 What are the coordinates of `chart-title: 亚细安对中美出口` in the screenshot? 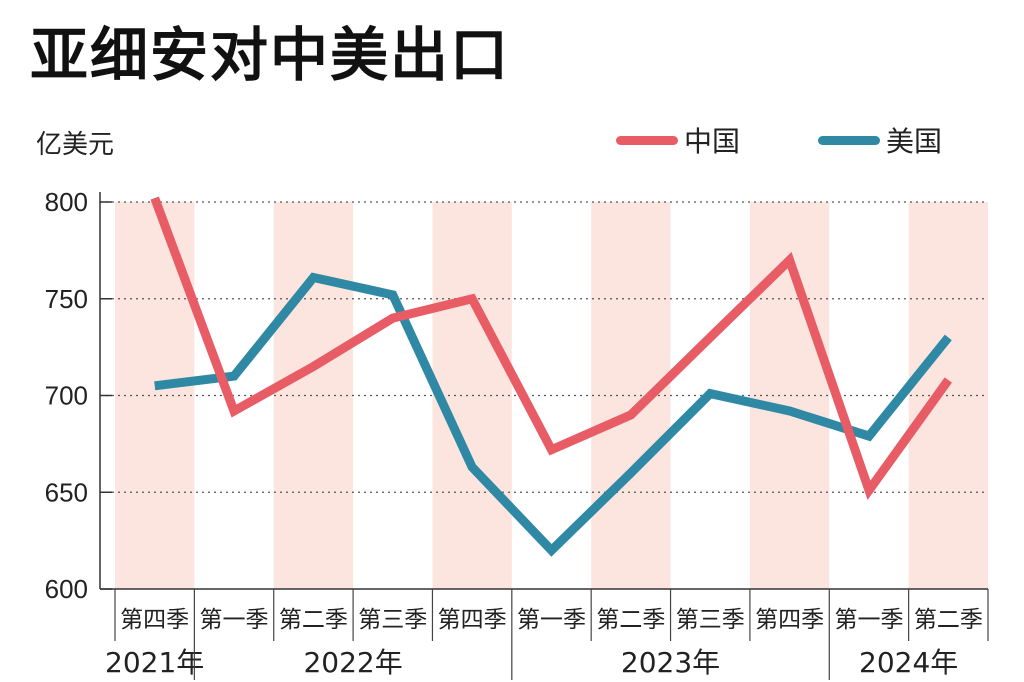 It's located at (270, 55).